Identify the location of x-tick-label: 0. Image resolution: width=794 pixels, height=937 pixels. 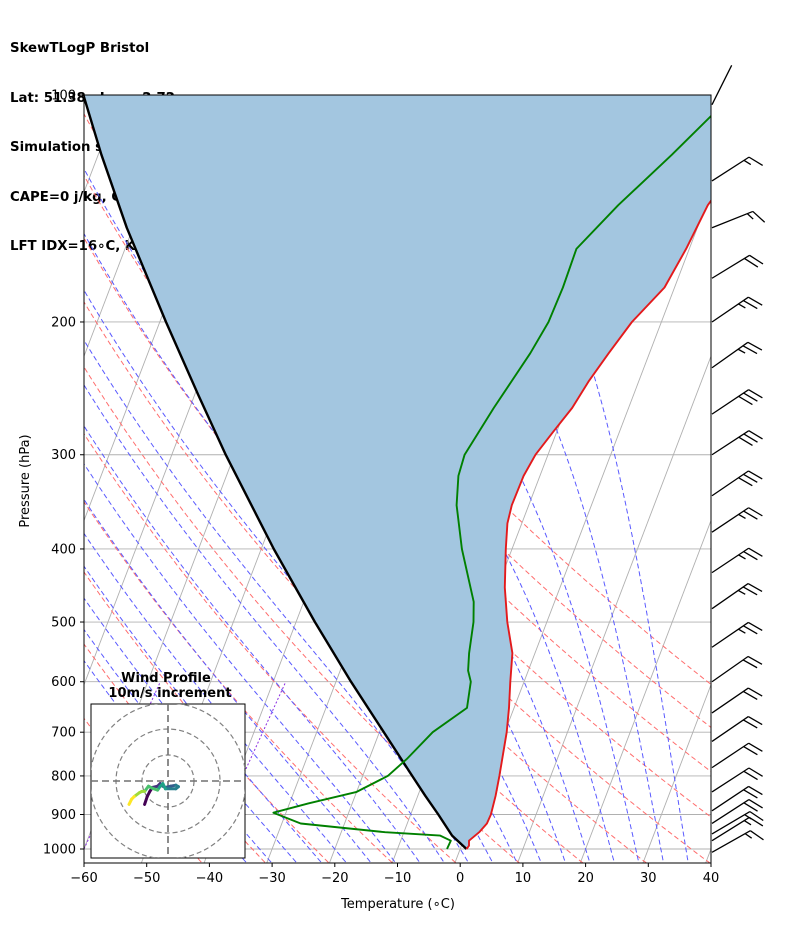
(460, 878).